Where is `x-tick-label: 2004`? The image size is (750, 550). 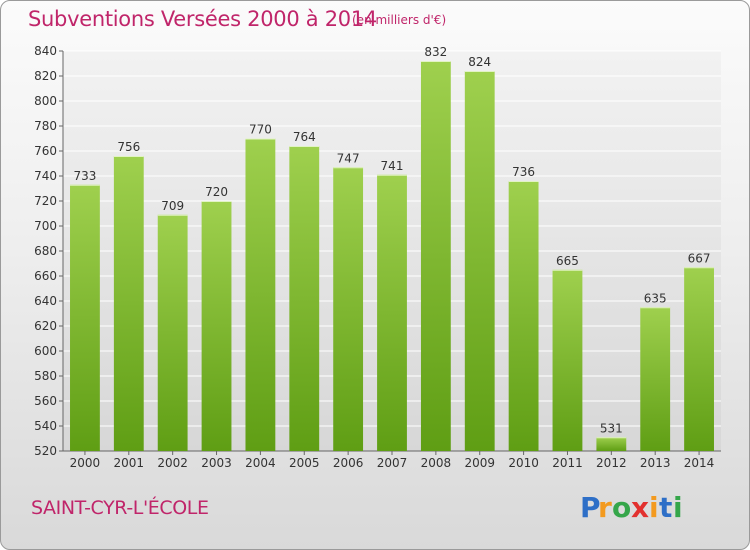 x-tick-label: 2004 is located at coordinates (260, 463).